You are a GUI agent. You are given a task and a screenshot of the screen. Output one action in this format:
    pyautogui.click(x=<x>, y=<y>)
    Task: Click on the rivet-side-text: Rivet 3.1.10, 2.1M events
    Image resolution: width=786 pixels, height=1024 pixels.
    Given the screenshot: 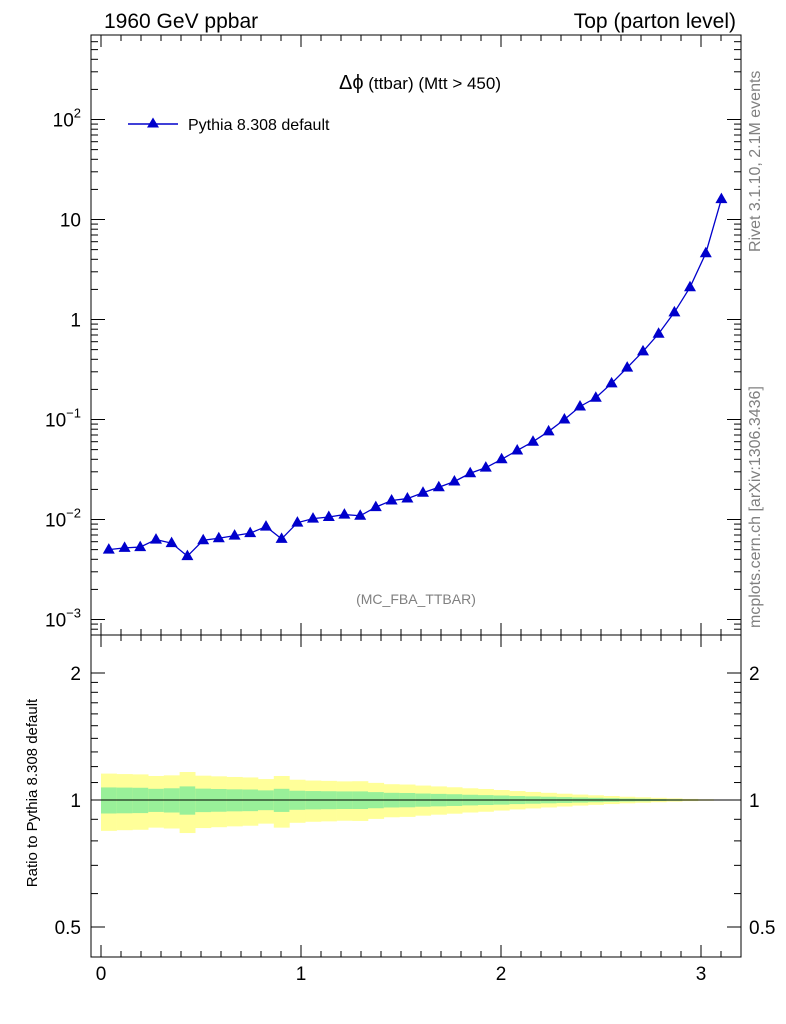 What is the action you would take?
    pyautogui.click(x=755, y=161)
    